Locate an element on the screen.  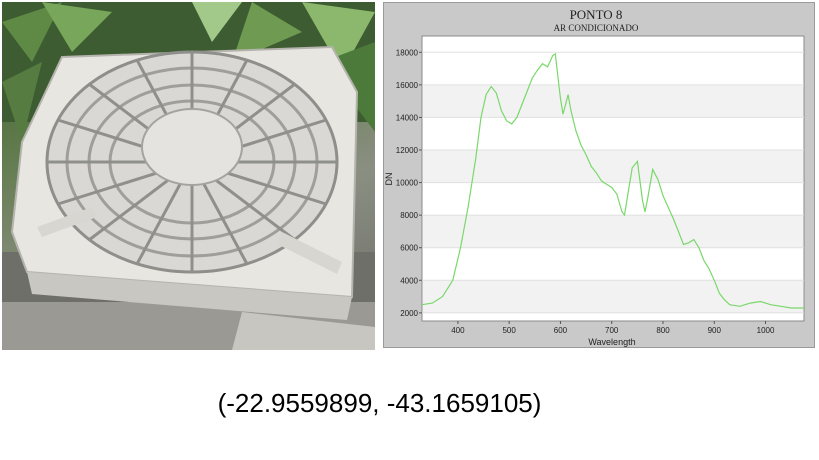
x-tick-label: 400 is located at coordinates (458, 330).